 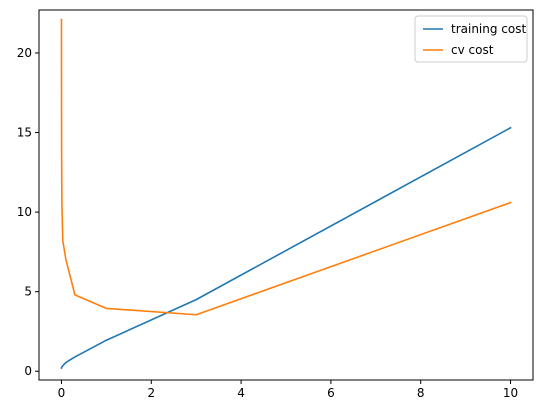 I want to click on legend-label: training cost, so click(x=488, y=29).